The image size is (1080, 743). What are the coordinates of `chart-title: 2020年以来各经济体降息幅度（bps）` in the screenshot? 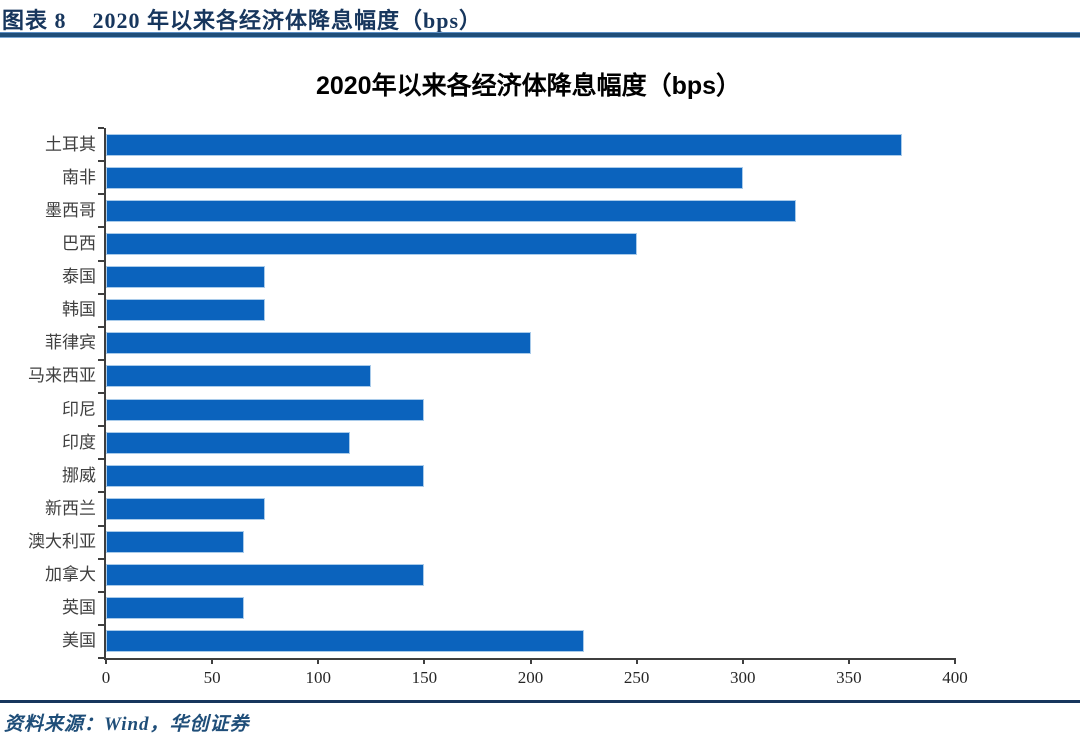 It's located at (528, 86).